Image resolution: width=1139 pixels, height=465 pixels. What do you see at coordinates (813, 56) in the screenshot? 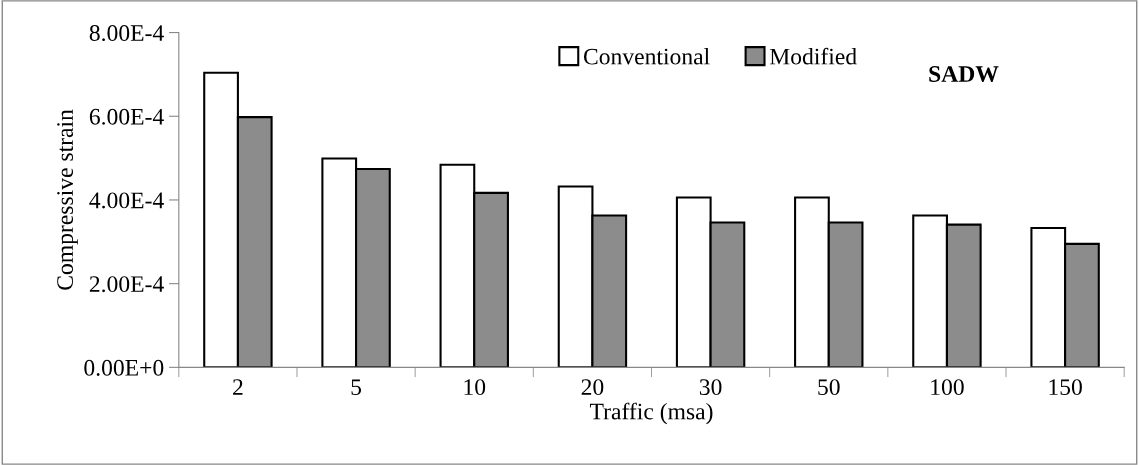
I see `legend-label: Modified` at bounding box center [813, 56].